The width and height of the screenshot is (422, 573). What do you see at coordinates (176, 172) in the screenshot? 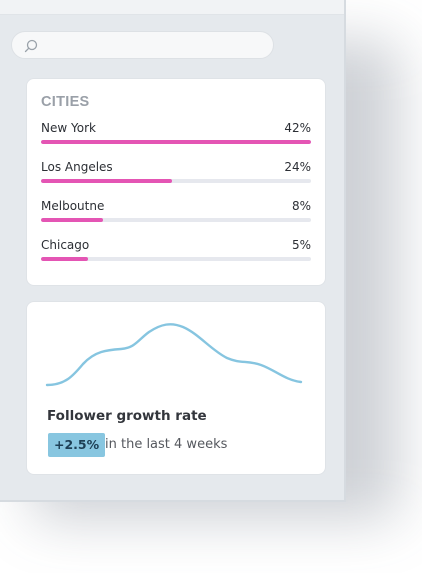
I see `city-row-los-angeles: Los Angeles 24%` at bounding box center [176, 172].